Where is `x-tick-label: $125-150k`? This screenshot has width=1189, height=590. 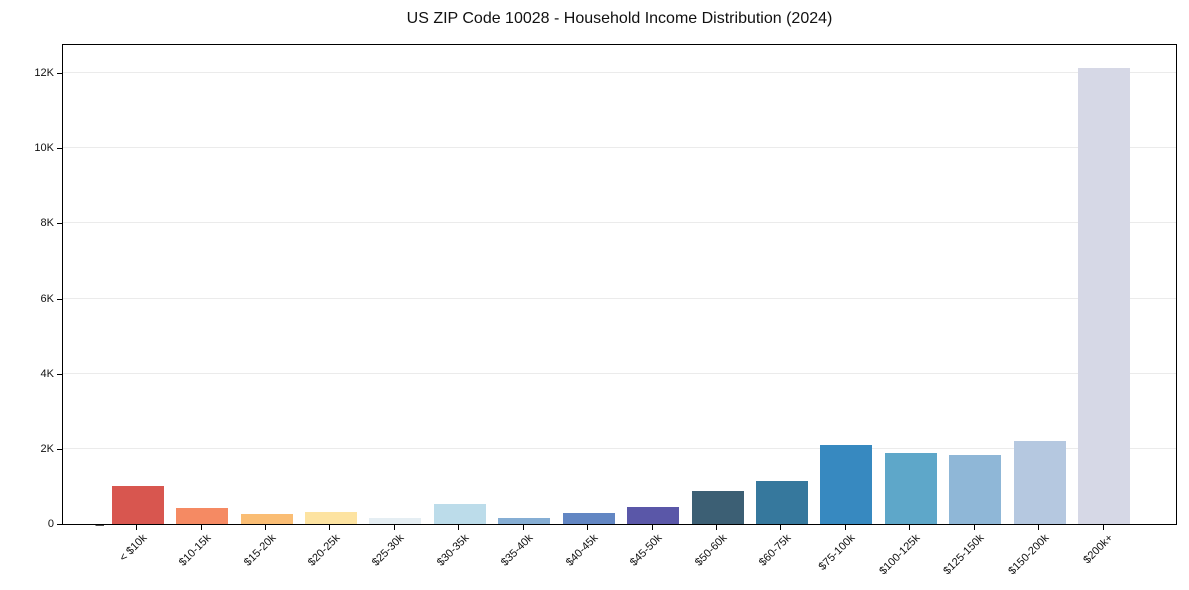
x-tick-label: $125-150k is located at coordinates (964, 555).